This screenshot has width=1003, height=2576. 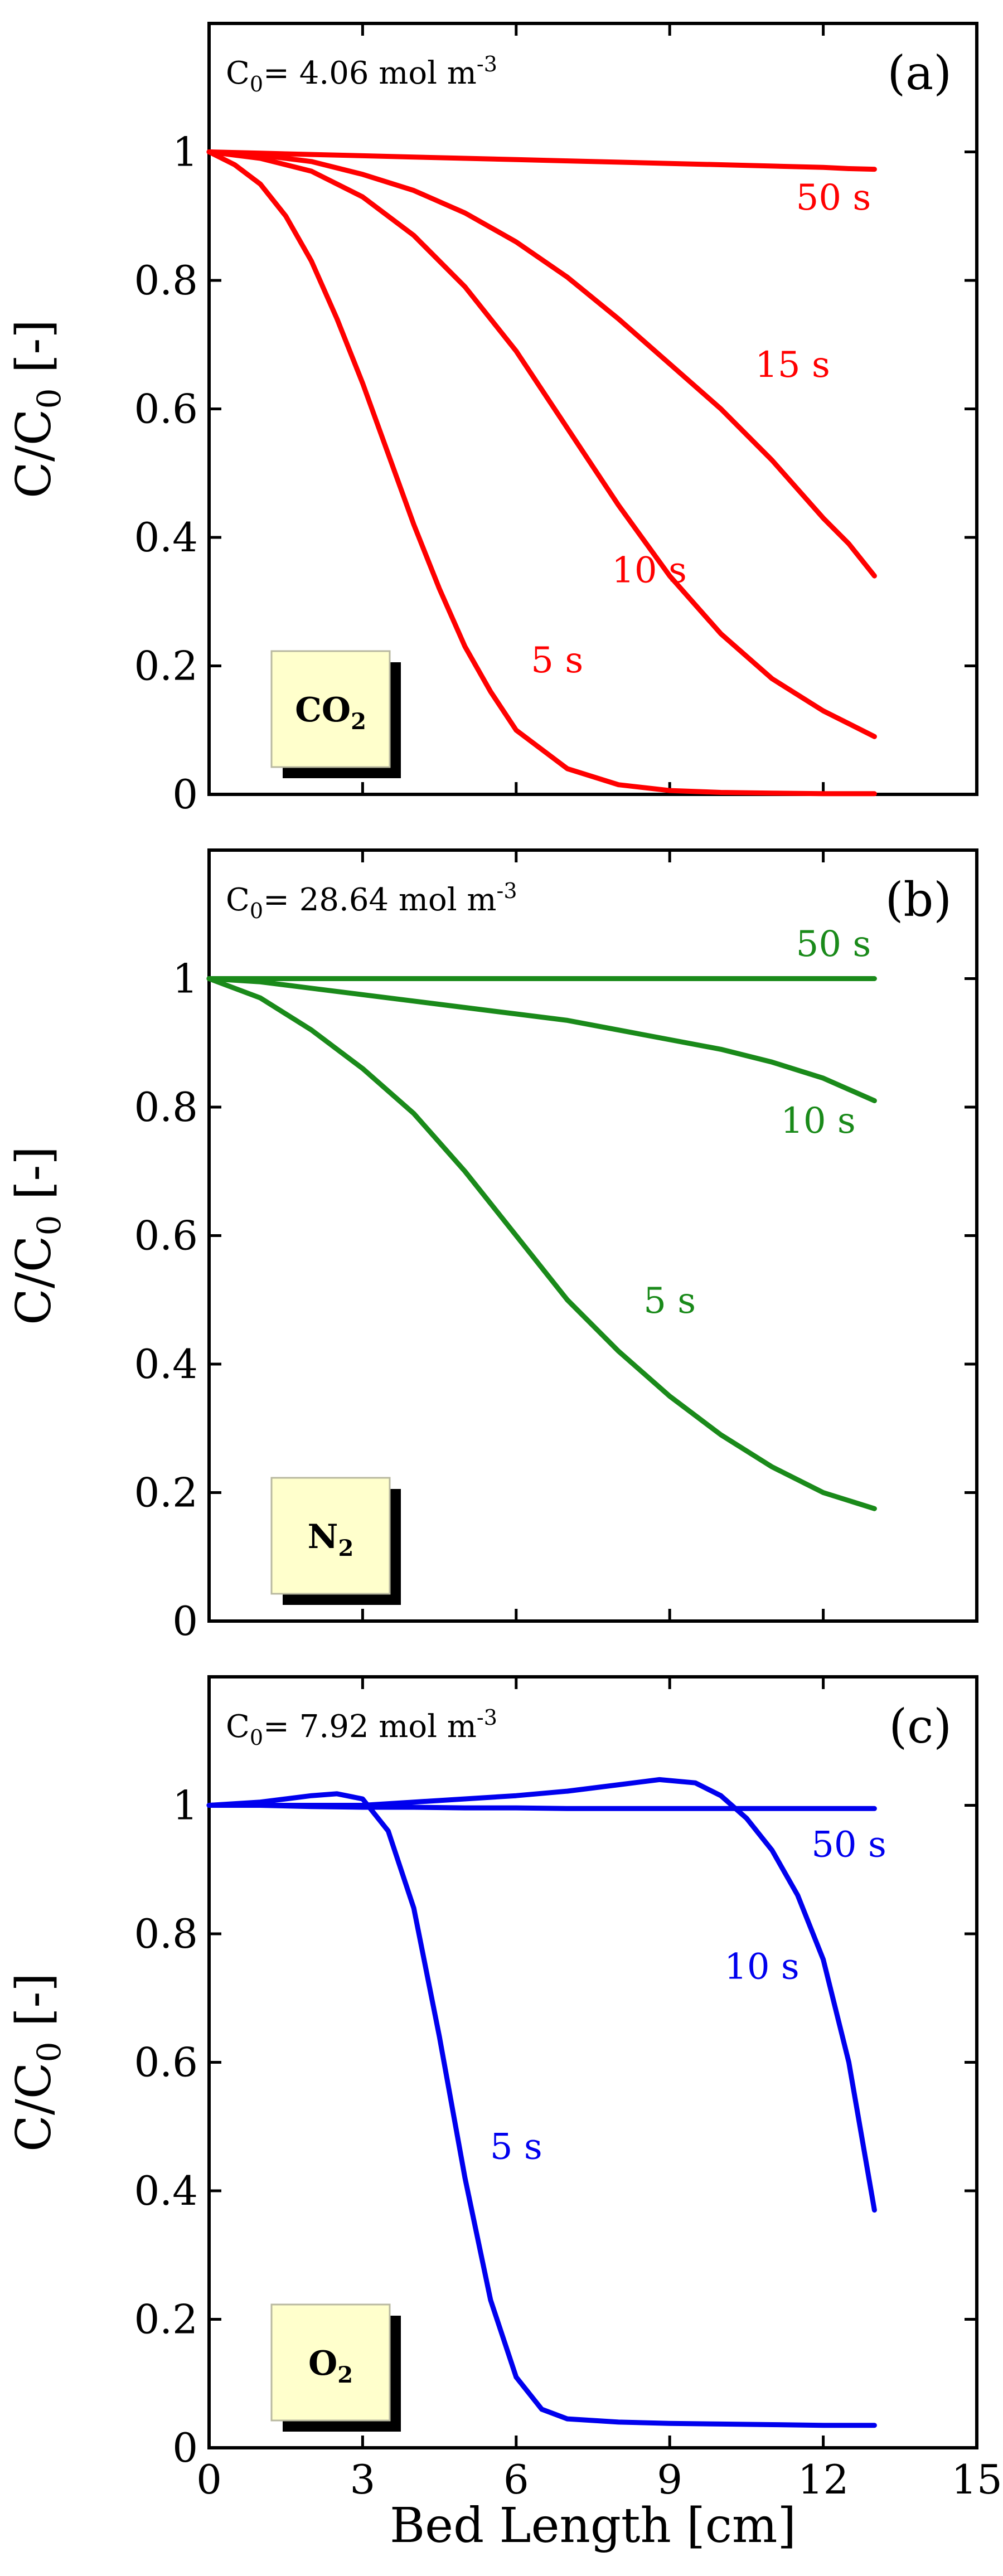 I want to click on species-label-main: O, so click(x=322, y=2363).